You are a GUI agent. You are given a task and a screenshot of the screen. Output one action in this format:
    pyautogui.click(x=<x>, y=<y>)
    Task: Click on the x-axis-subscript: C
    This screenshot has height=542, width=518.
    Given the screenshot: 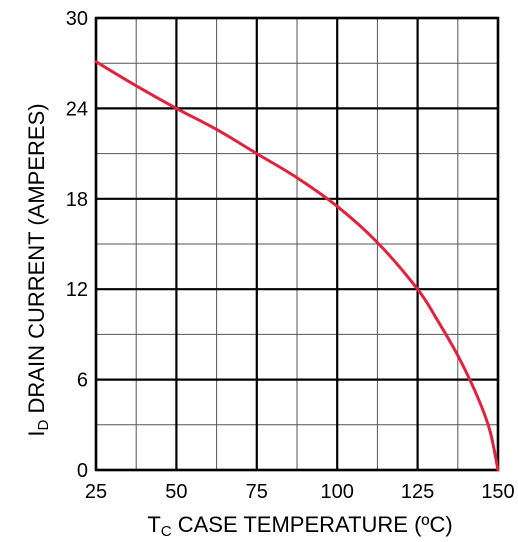 What is the action you would take?
    pyautogui.click(x=166, y=531)
    